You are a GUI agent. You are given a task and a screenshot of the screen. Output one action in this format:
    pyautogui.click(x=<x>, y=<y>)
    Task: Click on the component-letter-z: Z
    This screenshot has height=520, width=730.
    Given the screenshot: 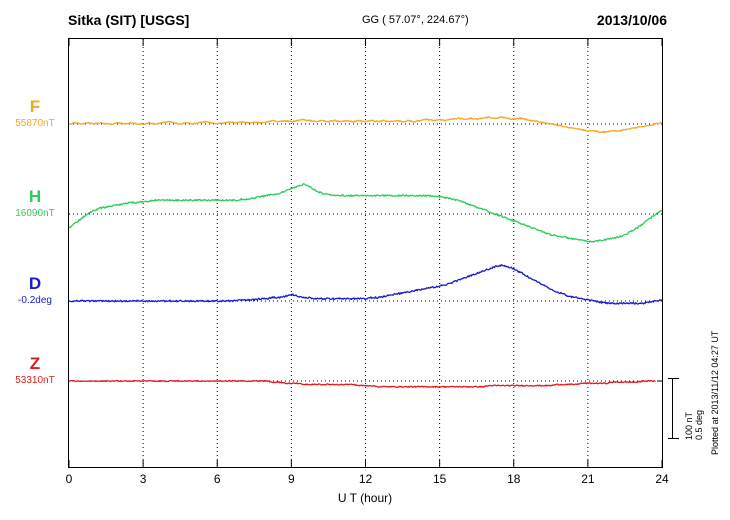 What is the action you would take?
    pyautogui.click(x=35, y=363)
    